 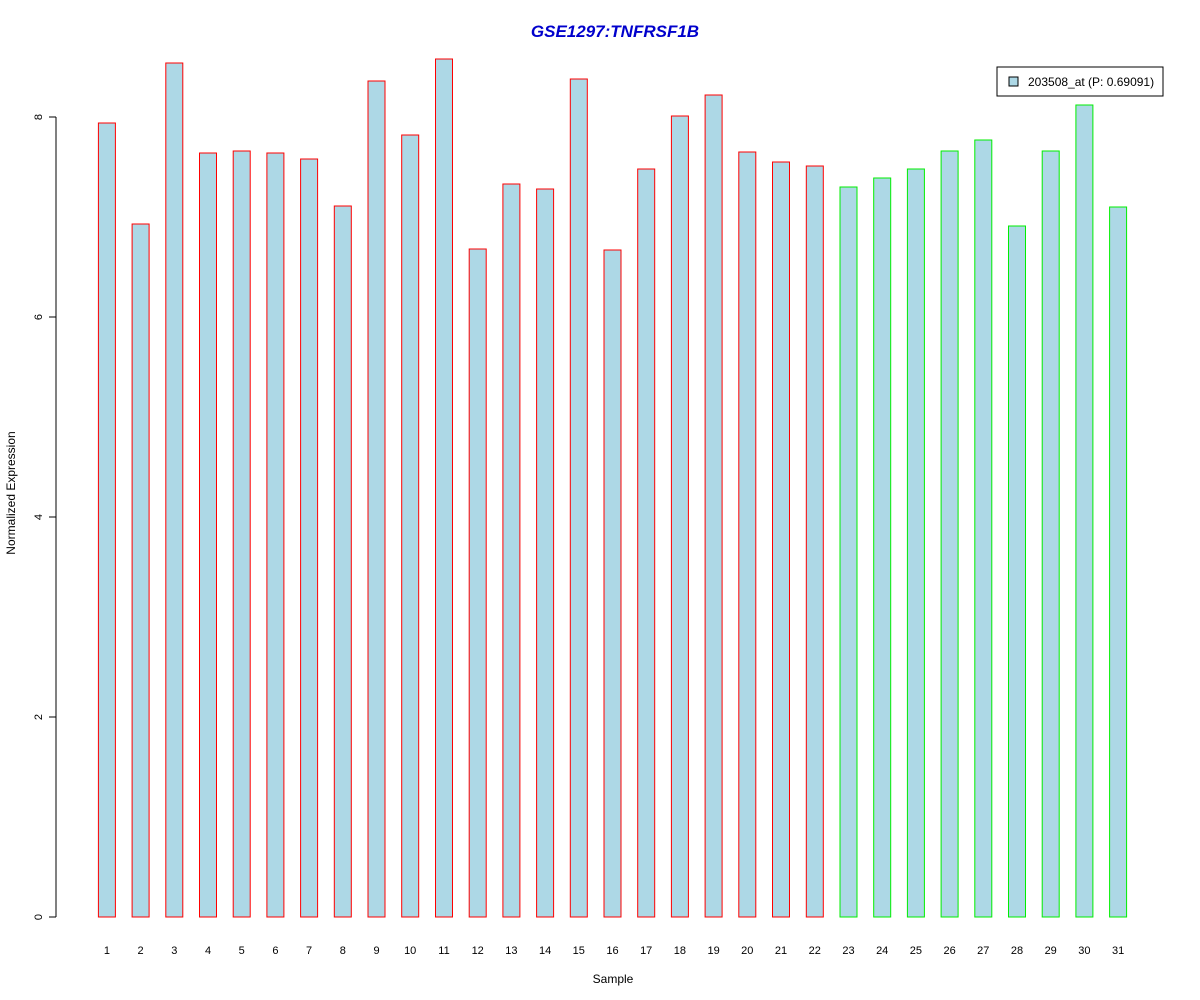 I want to click on legend-label: 203508_at (P: 0.69091), so click(x=1091, y=82).